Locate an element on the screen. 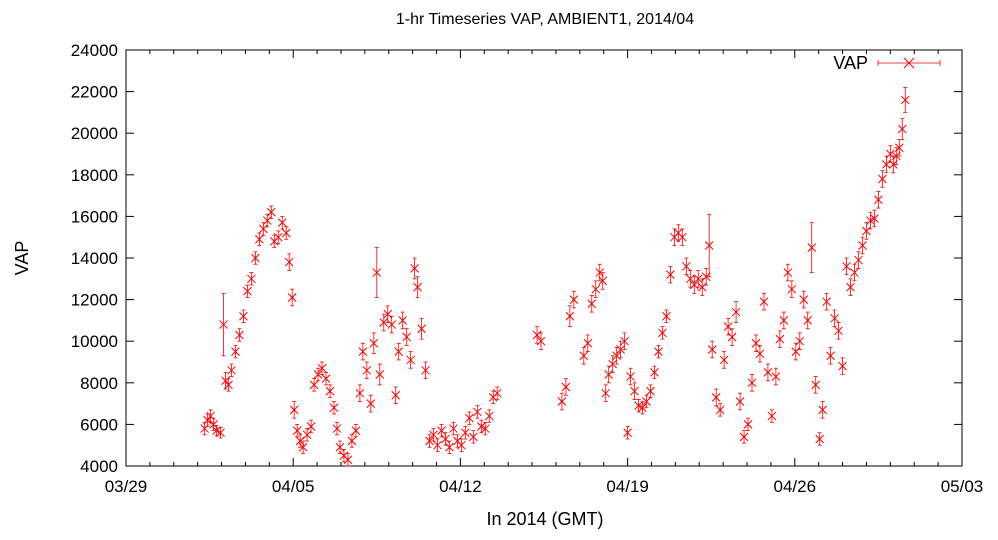 This screenshot has width=998, height=540. legend-sample is located at coordinates (909, 63).